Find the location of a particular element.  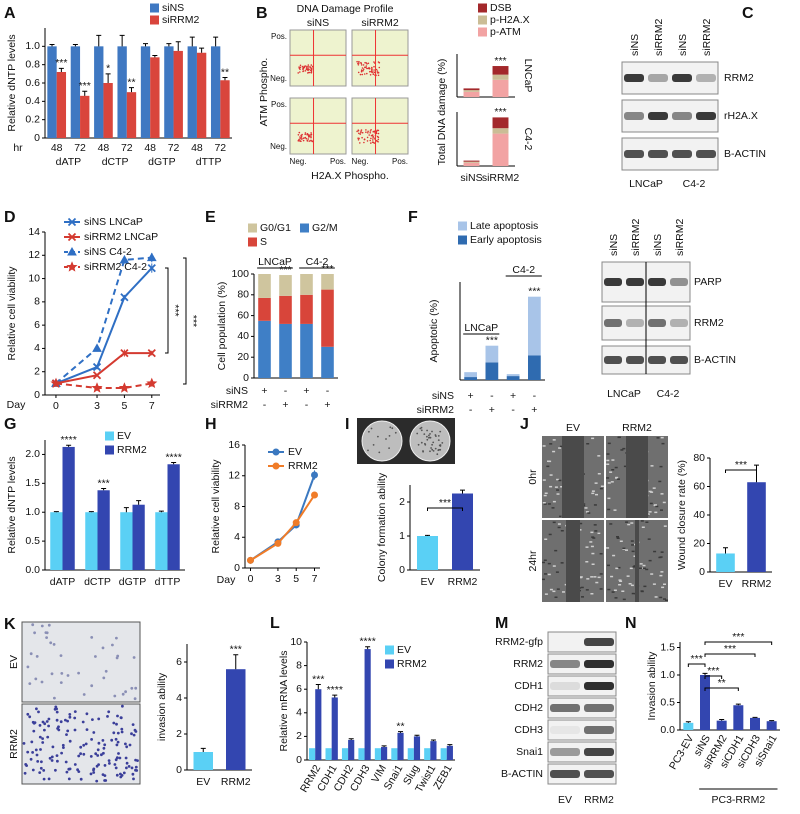

significance: *** is located at coordinates (175, 310).